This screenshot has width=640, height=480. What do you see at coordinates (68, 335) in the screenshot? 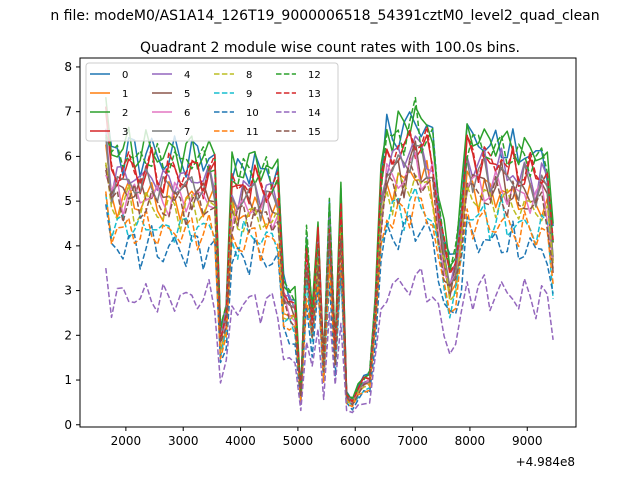
I see `y-tick-label: 2` at bounding box center [68, 335].